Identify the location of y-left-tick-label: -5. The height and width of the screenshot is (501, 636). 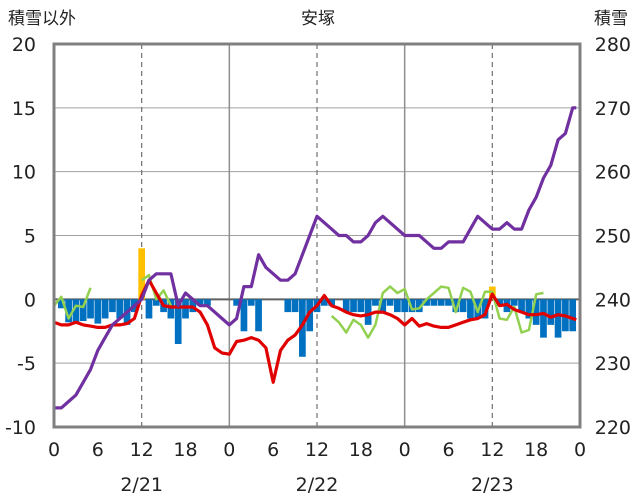
(26, 364).